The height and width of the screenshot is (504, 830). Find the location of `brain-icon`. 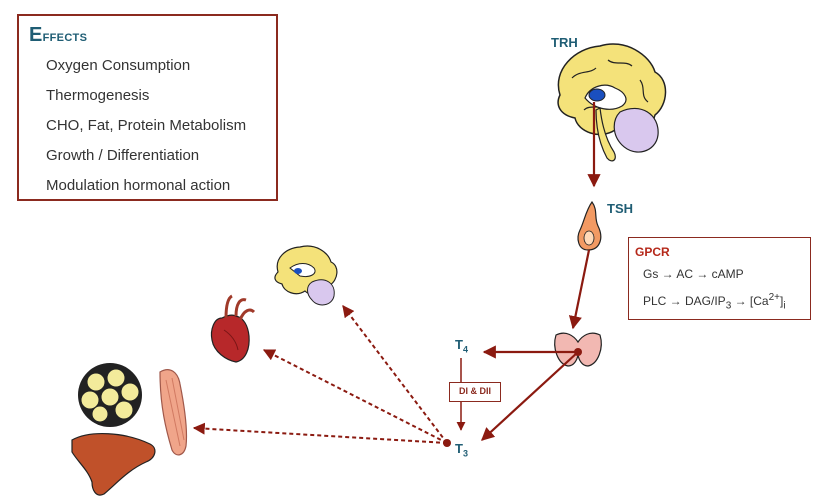

brain-icon is located at coordinates (612, 102).